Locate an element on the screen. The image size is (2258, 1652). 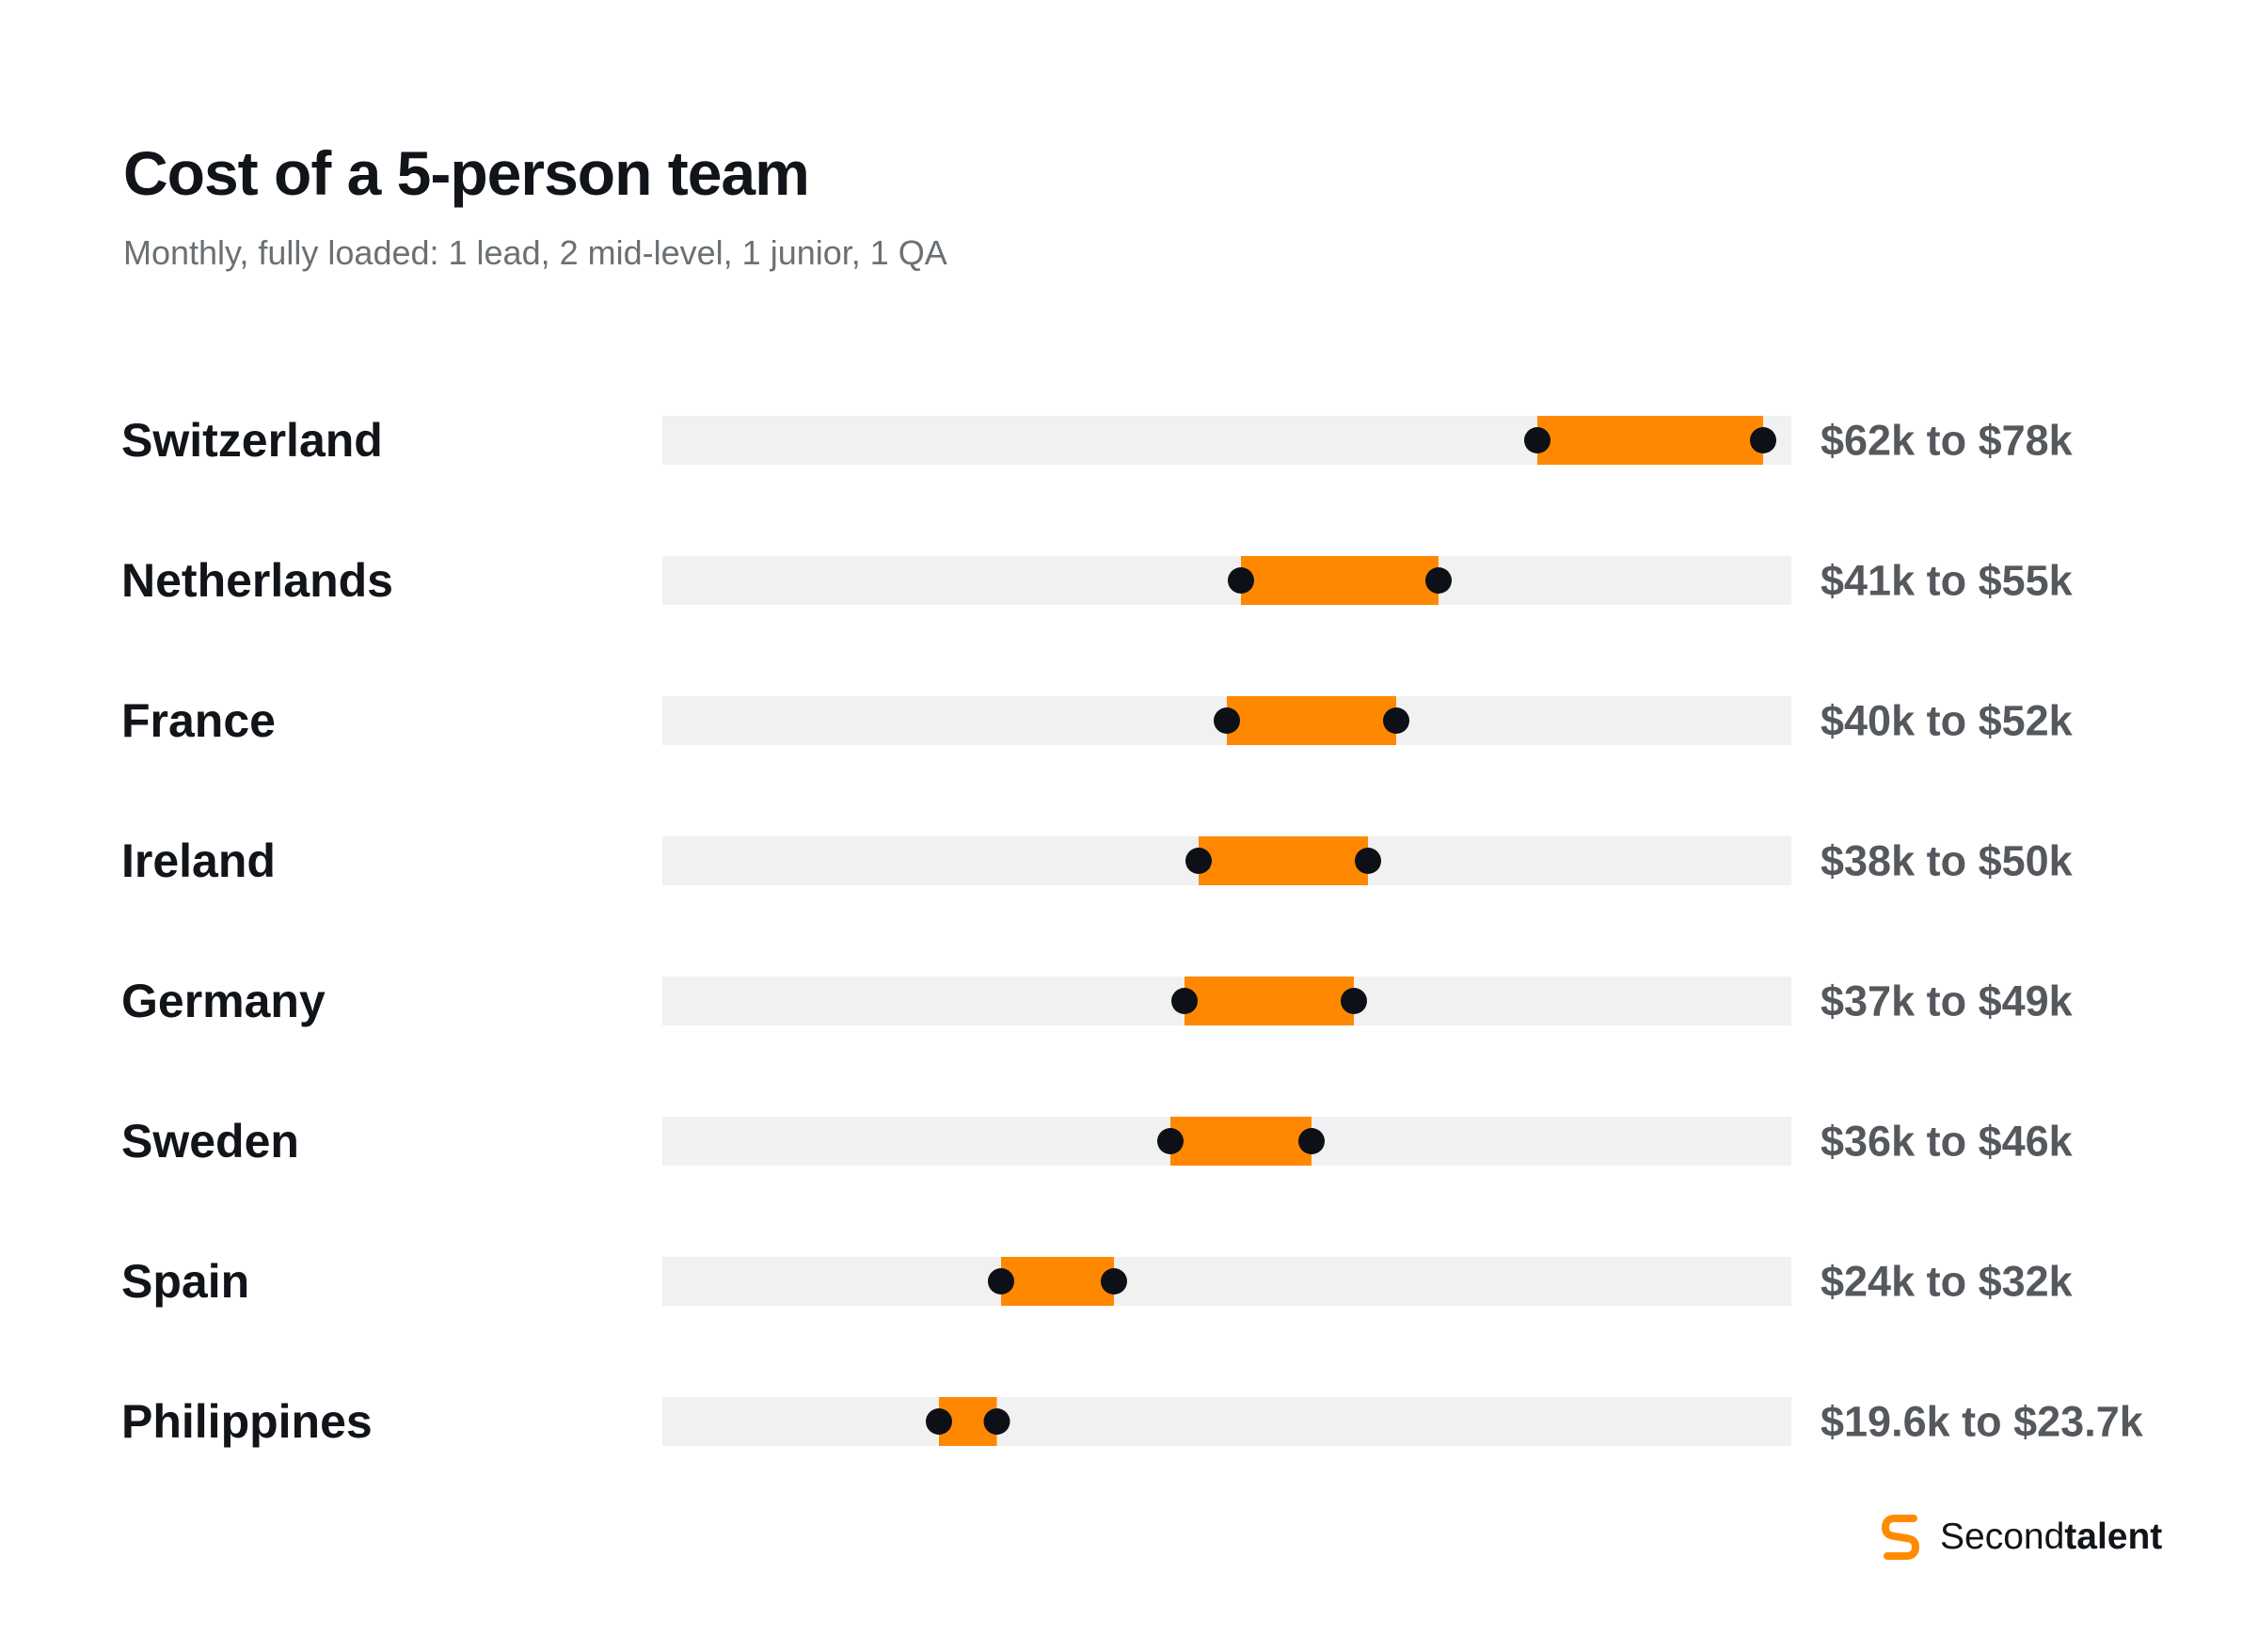
category-label-spain: Spain is located at coordinates (185, 1281).